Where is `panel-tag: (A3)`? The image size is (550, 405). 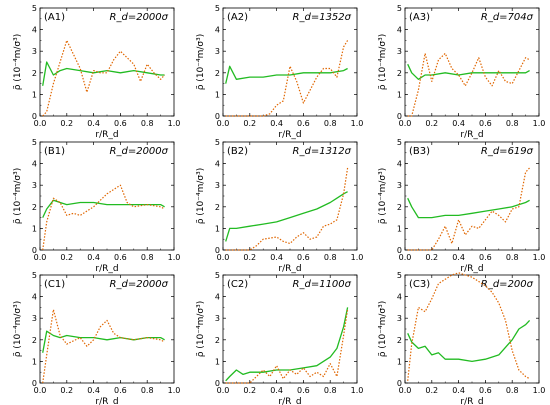
panel-tag: (A3) is located at coordinates (419, 17).